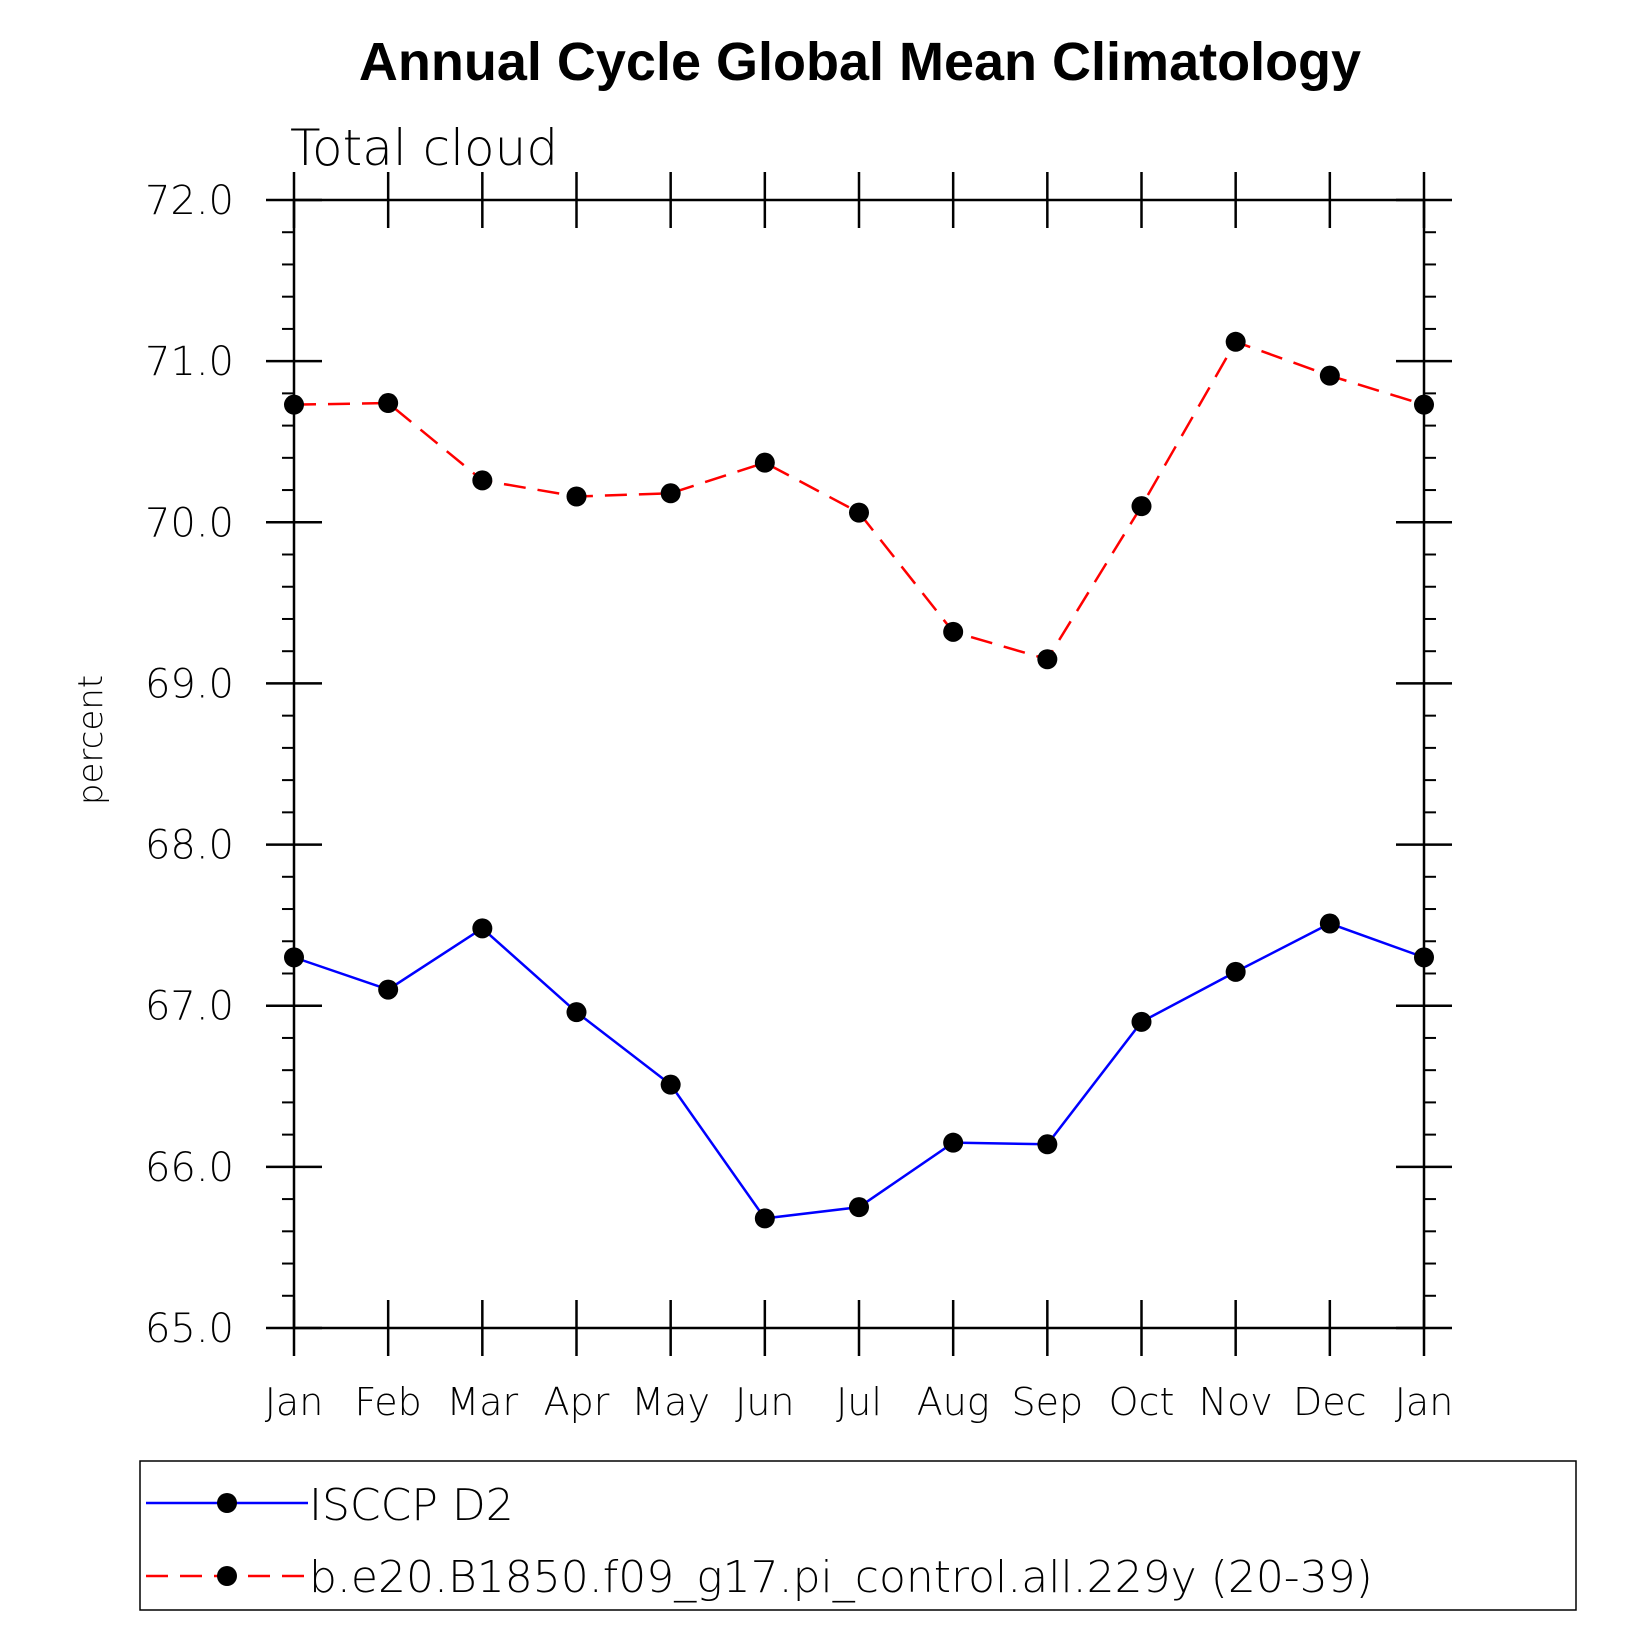  I want to click on x-tick-label: Dec, so click(1330, 1402).